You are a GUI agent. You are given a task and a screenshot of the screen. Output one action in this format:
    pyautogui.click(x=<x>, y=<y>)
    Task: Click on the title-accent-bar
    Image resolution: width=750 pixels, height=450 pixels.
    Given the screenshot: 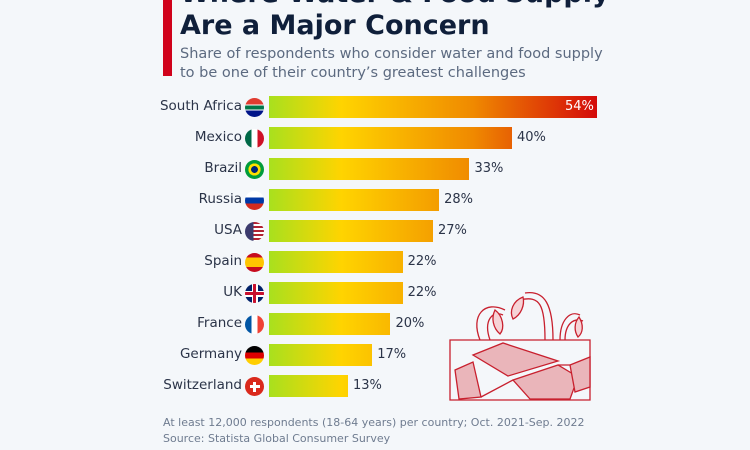 What is the action you would take?
    pyautogui.click(x=167, y=38)
    